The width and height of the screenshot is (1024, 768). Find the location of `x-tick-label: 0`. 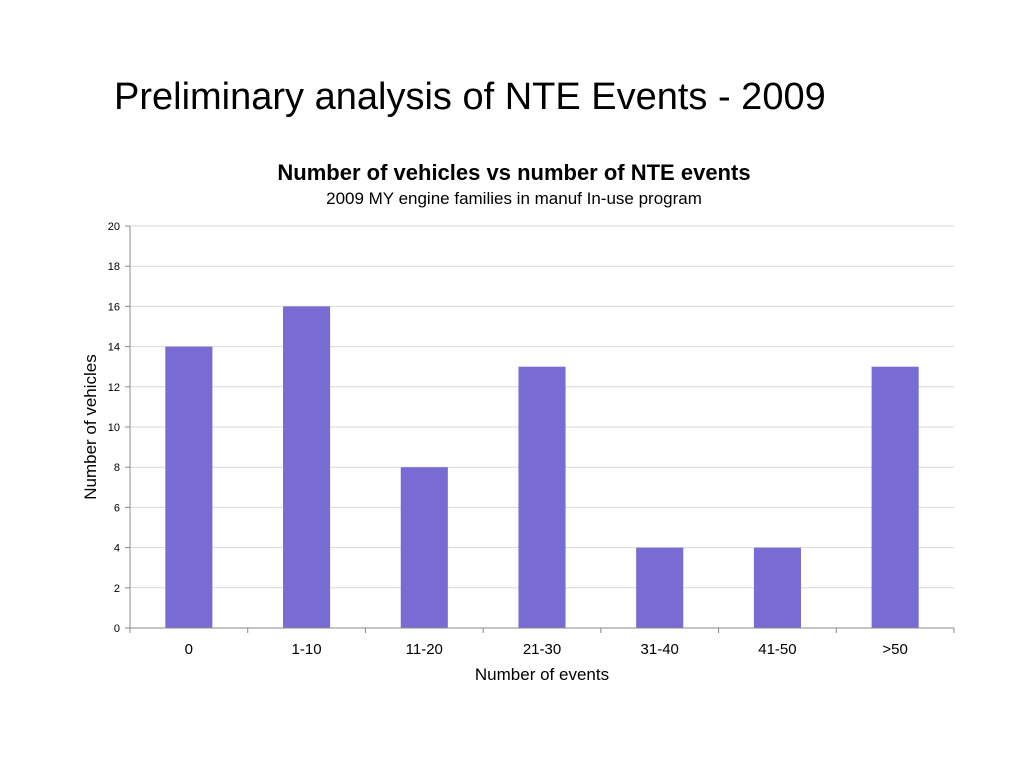

x-tick-label: 0 is located at coordinates (189, 649).